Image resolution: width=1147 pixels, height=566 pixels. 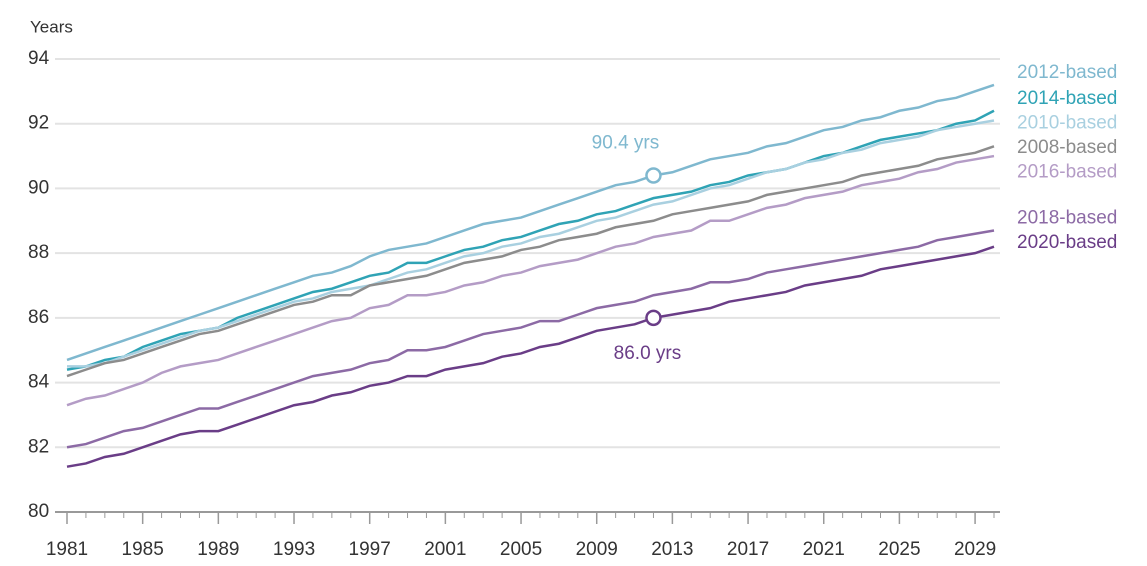 What do you see at coordinates (748, 549) in the screenshot?
I see `x-tick-label: 2017` at bounding box center [748, 549].